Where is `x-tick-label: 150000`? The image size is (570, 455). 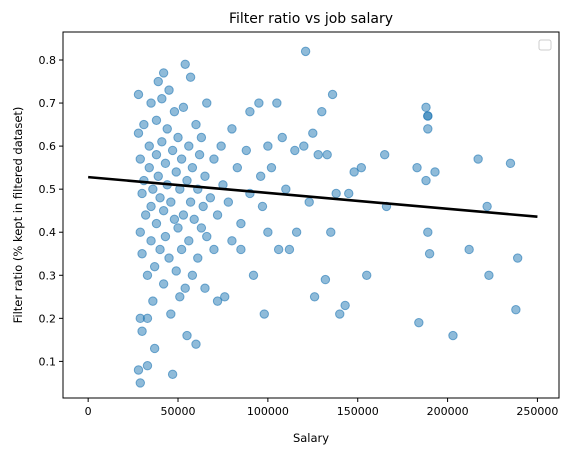
x-tick-label: 150000 is located at coordinates (358, 411).